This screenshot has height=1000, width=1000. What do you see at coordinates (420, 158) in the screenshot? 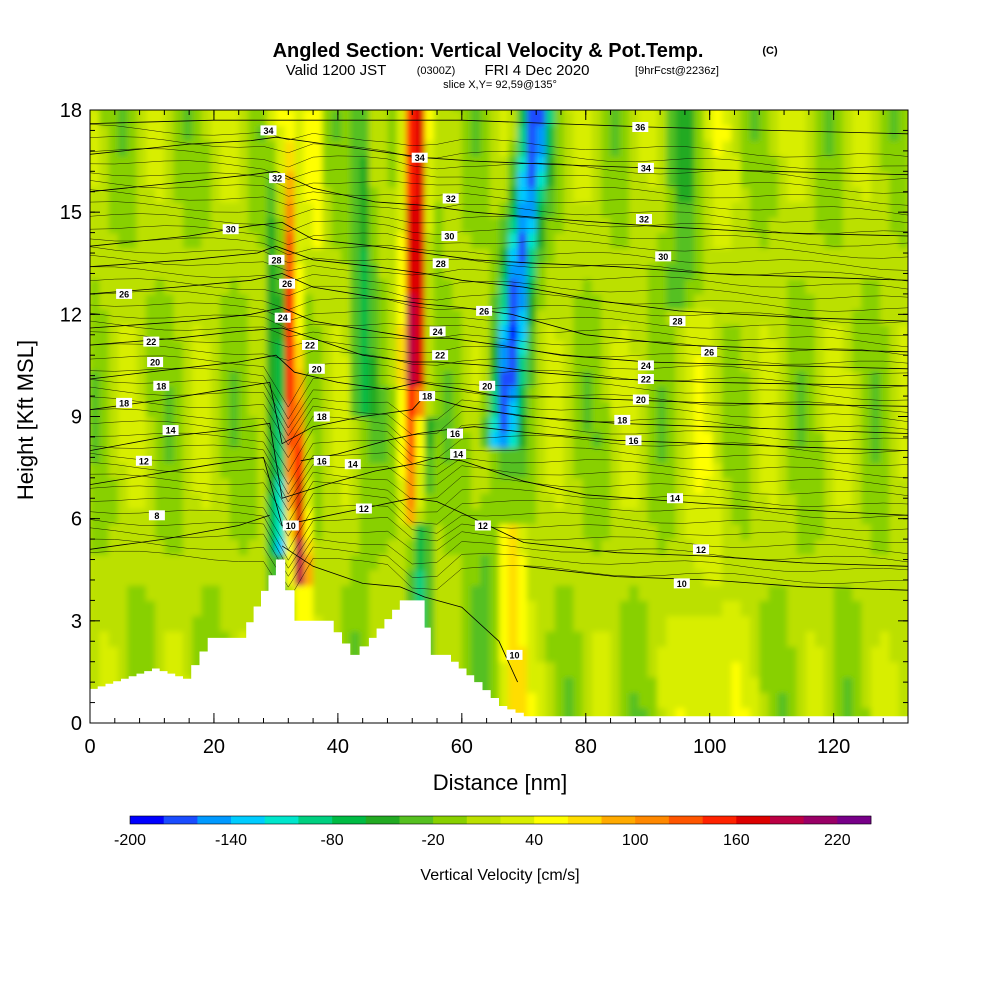
I see `contour-label-text: 34` at bounding box center [420, 158].